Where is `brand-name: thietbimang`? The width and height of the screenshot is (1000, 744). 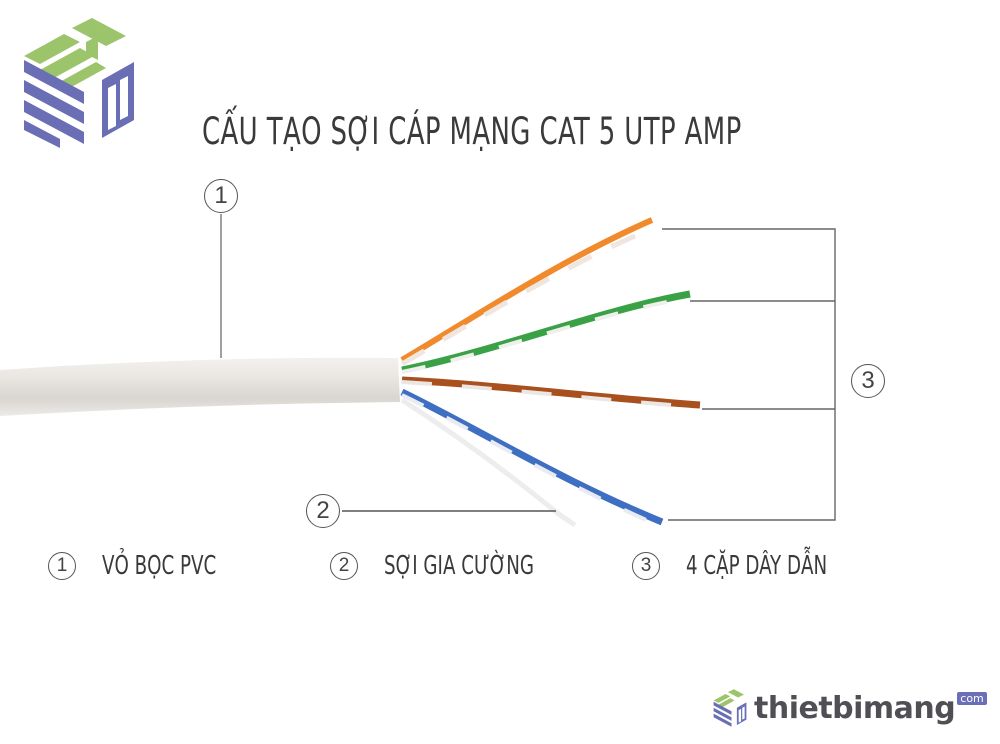 brand-name: thietbimang is located at coordinates (855, 708).